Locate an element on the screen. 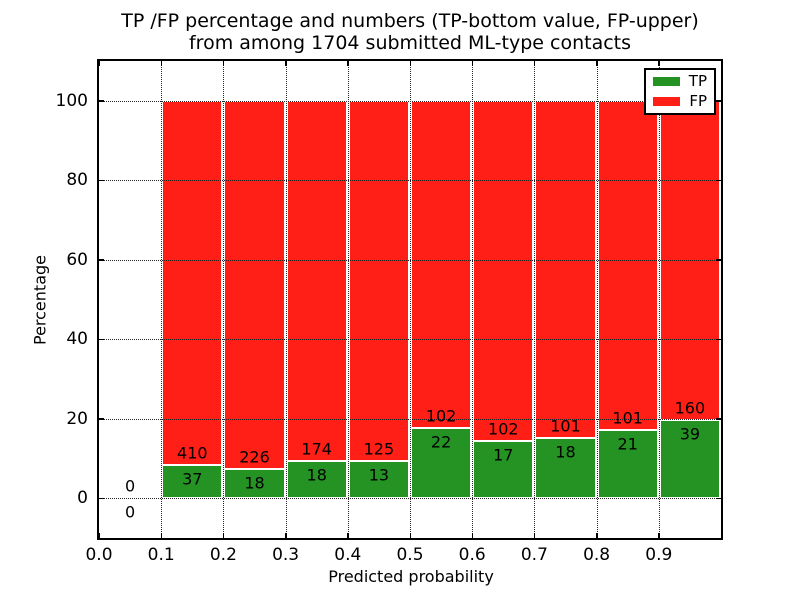 Image resolution: width=800 pixels, height=600 pixels. y-tick-label: 40 is located at coordinates (77, 339).